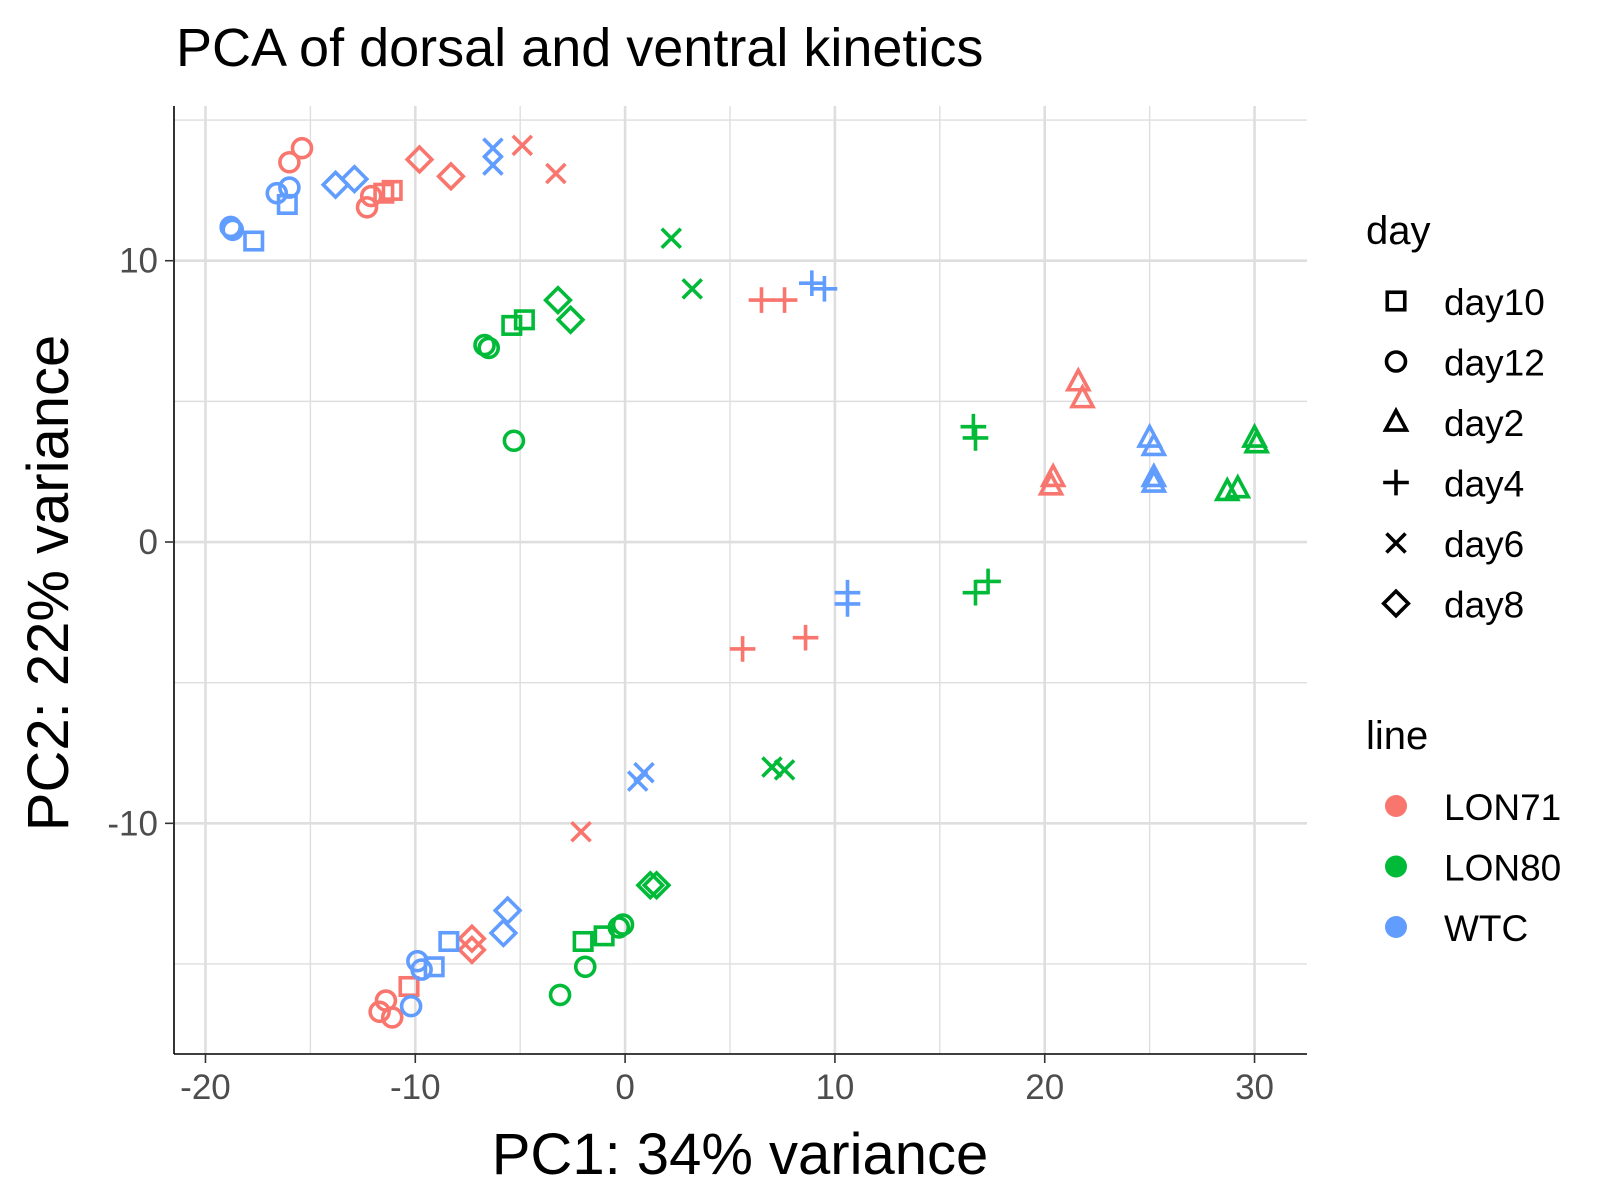 The height and width of the screenshot is (1200, 1600). What do you see at coordinates (1044, 1087) in the screenshot?
I see `x-tick-label: 20` at bounding box center [1044, 1087].